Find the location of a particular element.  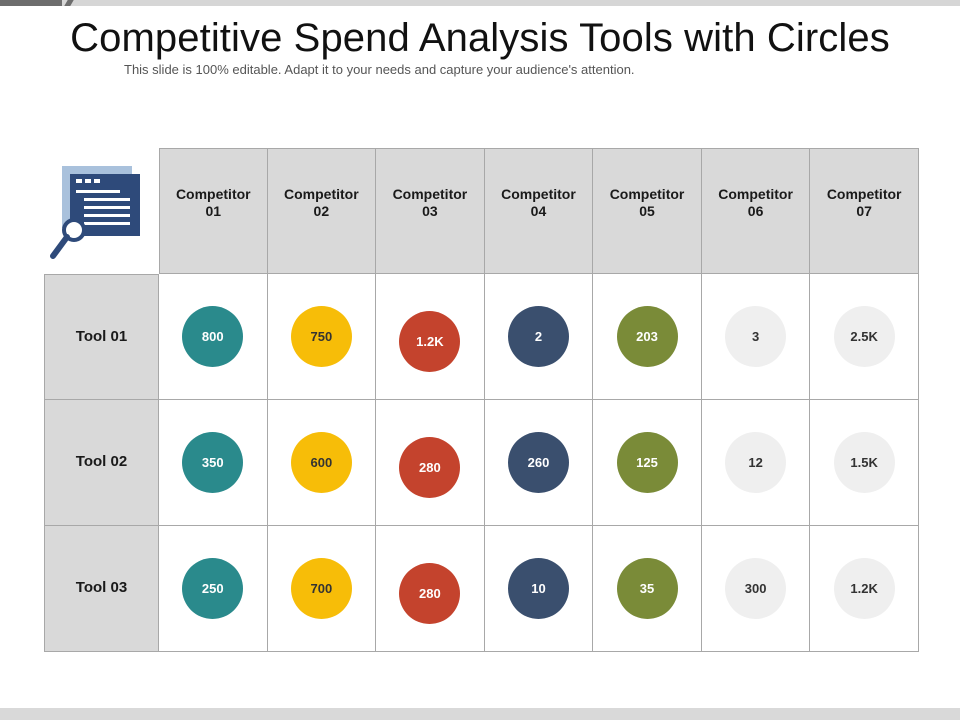

table-cell: 203 is located at coordinates (647, 337).